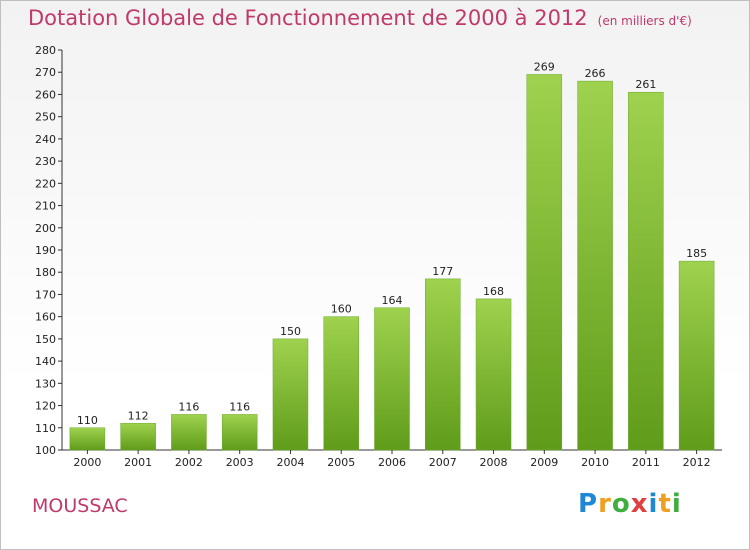  Describe the element at coordinates (644, 21) in the screenshot. I see `chart-subtitle: (en milliers d'€)` at that location.